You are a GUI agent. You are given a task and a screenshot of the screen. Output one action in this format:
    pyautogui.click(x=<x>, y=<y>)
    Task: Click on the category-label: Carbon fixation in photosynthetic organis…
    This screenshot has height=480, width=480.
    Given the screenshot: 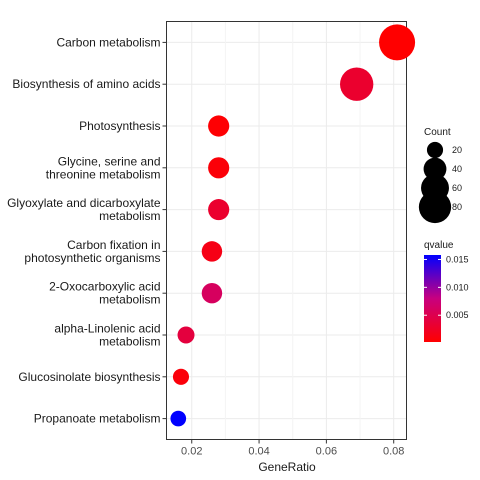 What is the action you would take?
    pyautogui.click(x=92, y=251)
    